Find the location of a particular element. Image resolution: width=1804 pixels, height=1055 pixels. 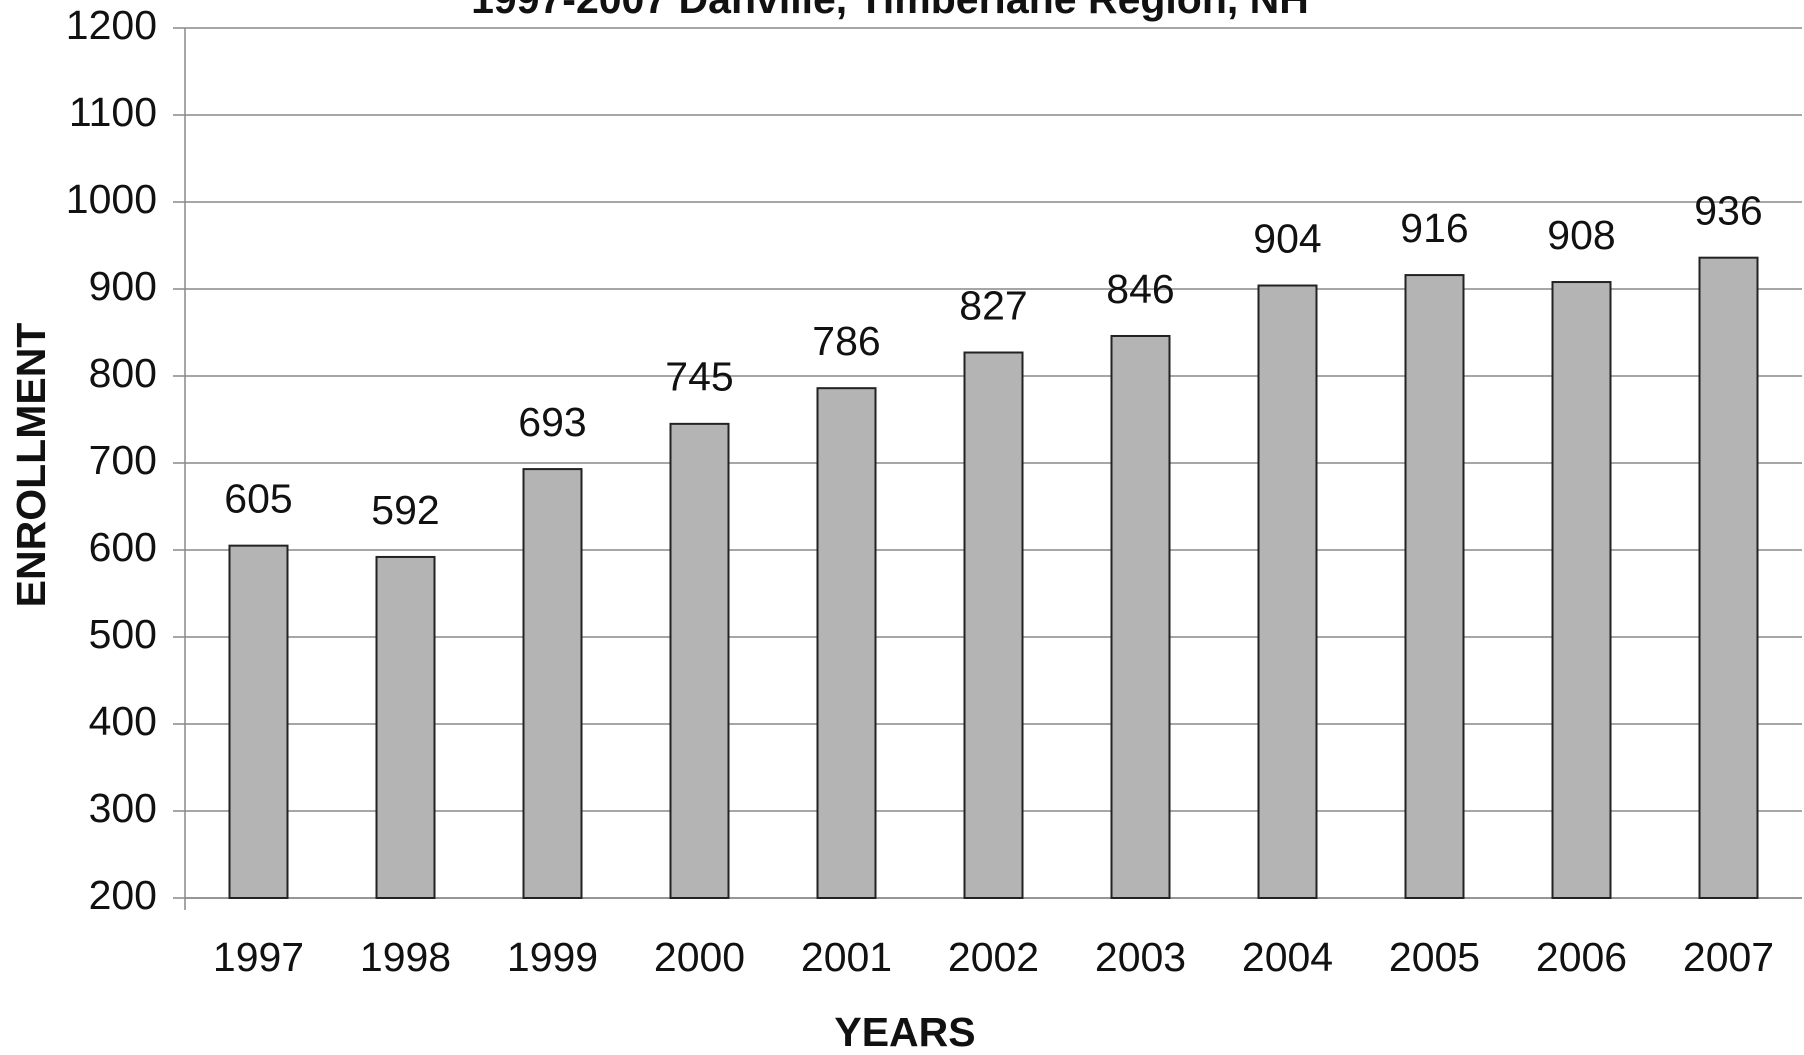

data-label: 904 is located at coordinates (1287, 238).